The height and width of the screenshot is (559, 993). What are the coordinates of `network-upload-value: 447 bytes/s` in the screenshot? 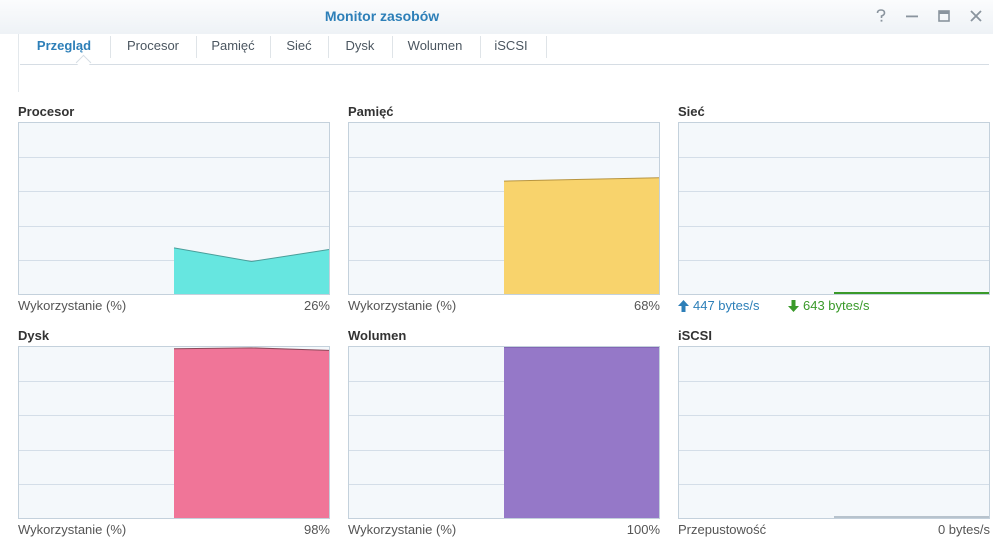 It's located at (726, 305).